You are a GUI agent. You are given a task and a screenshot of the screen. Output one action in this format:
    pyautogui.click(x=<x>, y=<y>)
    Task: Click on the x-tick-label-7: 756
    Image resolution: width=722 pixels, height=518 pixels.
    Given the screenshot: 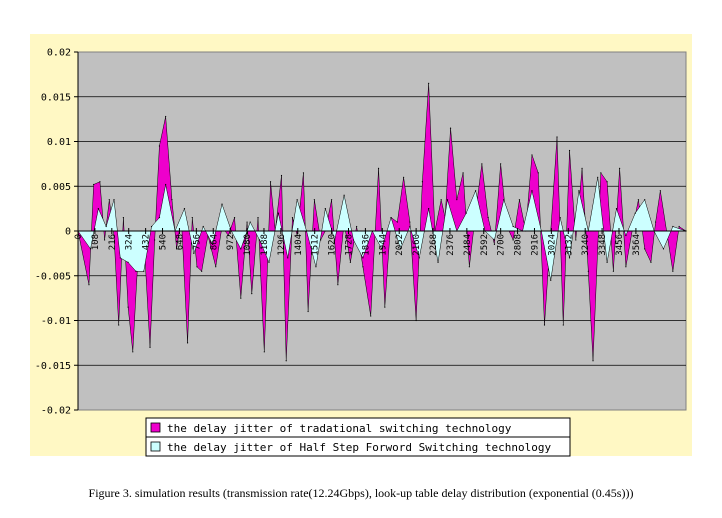 What is the action you would take?
    pyautogui.click(x=197, y=242)
    